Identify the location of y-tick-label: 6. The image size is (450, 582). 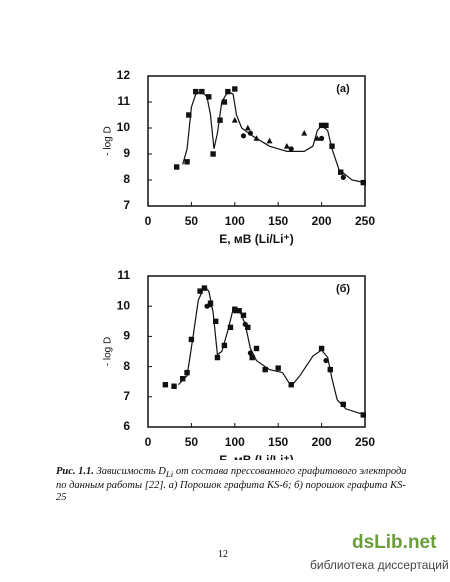
(126, 426).